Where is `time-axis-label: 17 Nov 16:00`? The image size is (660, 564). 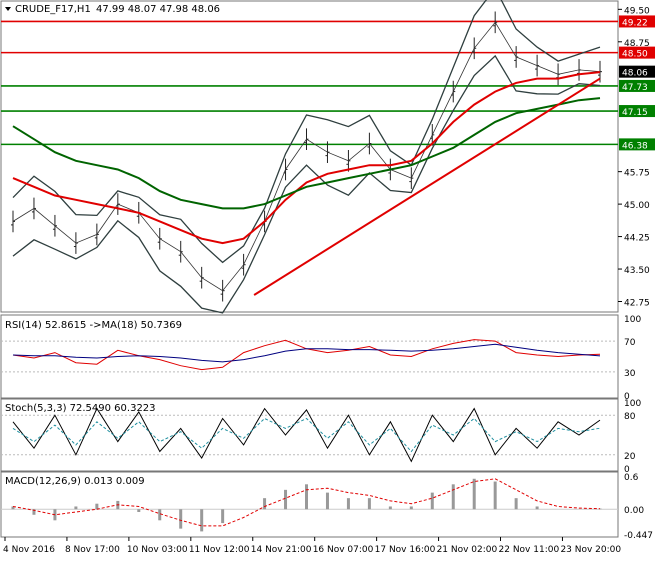 time-axis-label: 17 Nov 16:00 is located at coordinates (405, 550).